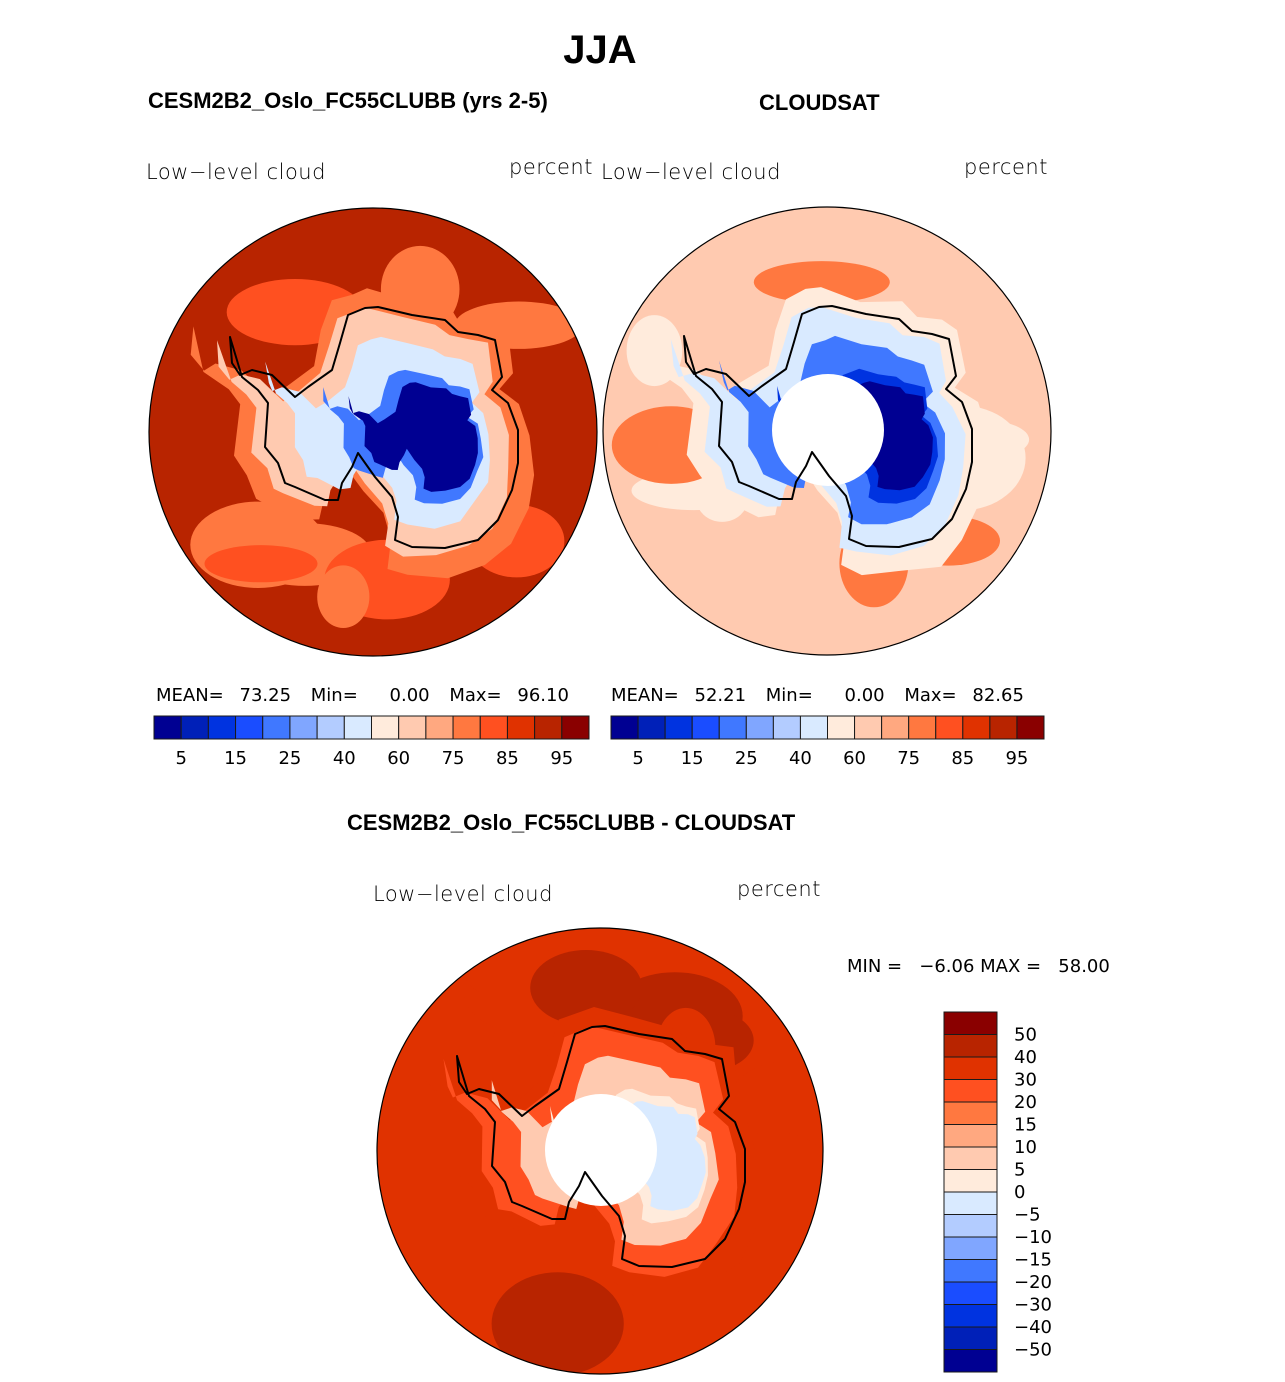 The width and height of the screenshot is (1285, 1382). Describe the element at coordinates (543, 695) in the screenshot. I see `max-value: 96.10` at that location.